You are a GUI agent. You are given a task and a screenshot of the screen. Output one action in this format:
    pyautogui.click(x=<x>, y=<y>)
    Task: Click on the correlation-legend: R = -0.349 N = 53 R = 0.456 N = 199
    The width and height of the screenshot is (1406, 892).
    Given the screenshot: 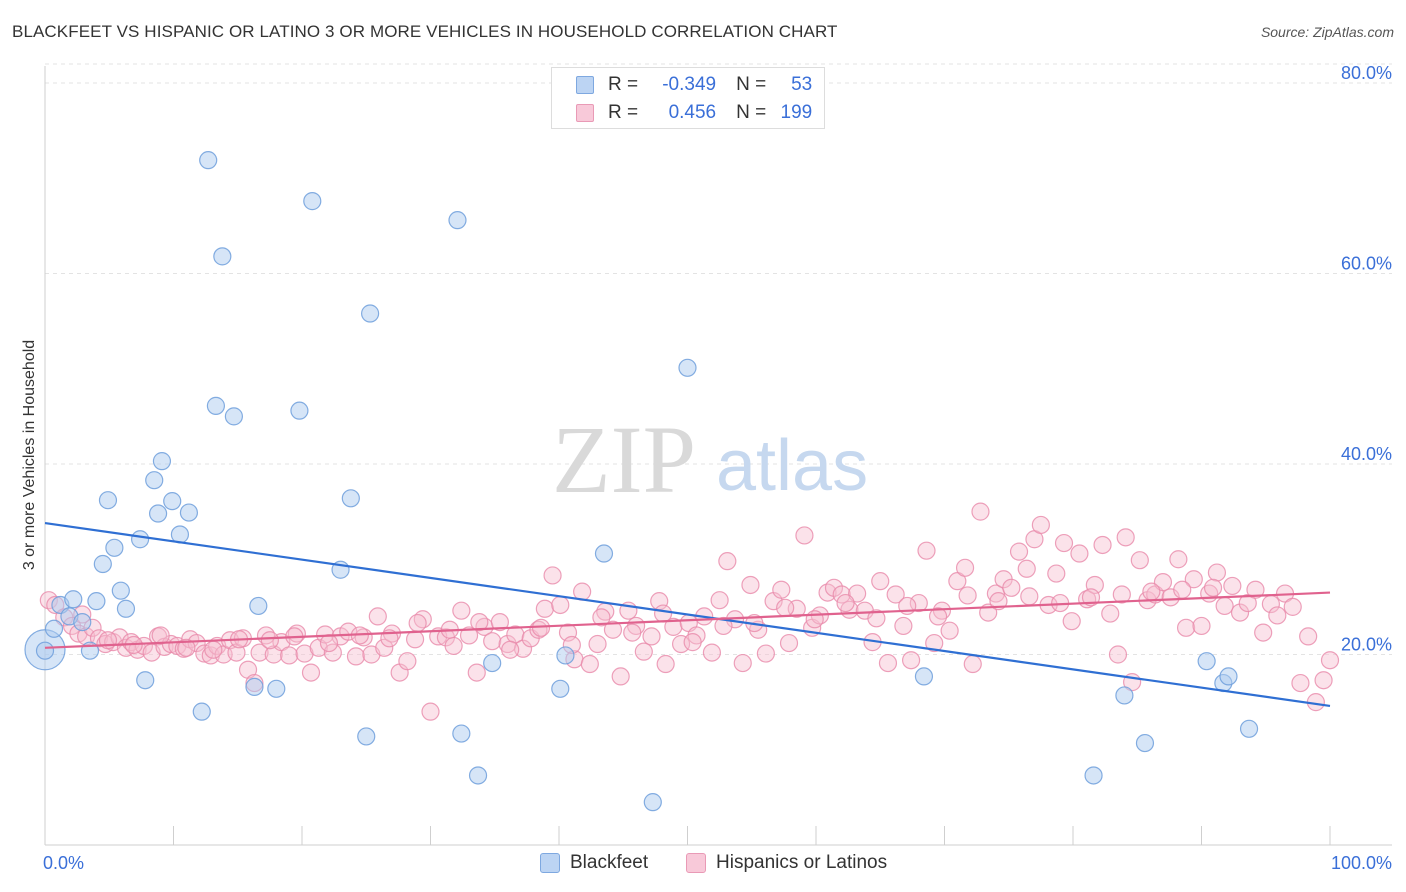 What is the action you would take?
    pyautogui.click(x=688, y=98)
    